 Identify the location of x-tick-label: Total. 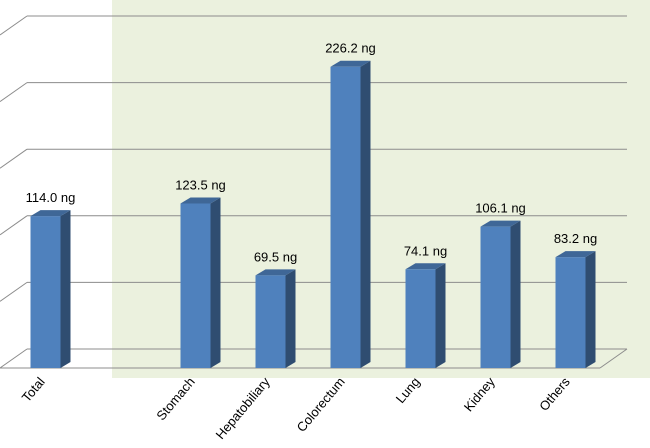
(33, 389).